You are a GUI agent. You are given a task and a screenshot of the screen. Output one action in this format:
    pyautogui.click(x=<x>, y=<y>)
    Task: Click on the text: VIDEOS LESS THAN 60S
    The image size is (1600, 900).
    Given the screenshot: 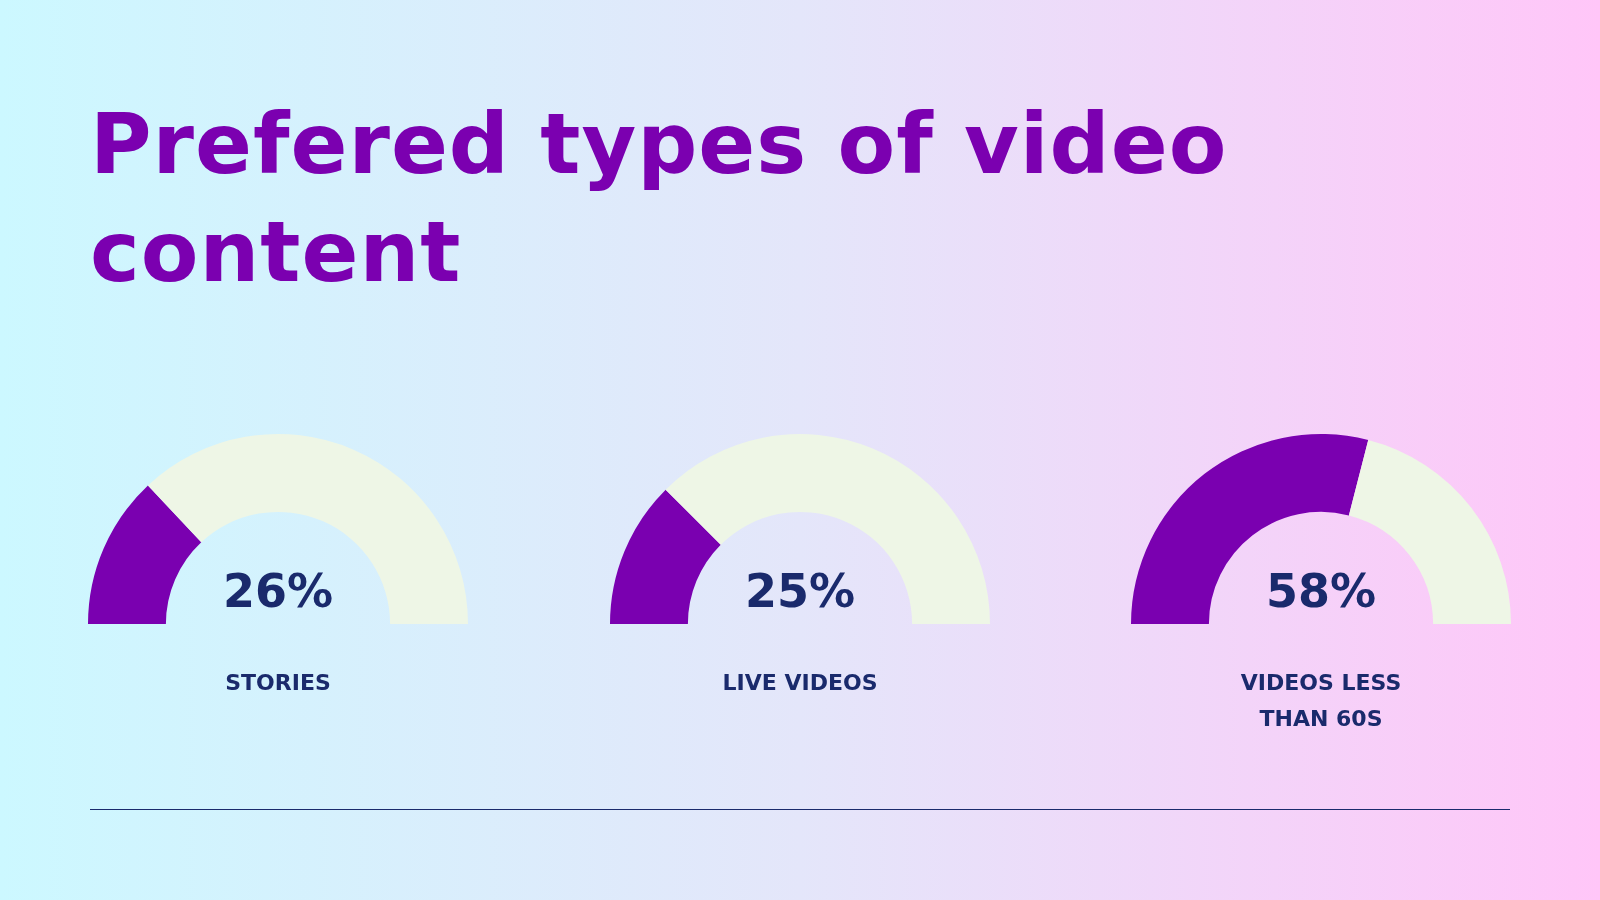 What is the action you would take?
    pyautogui.click(x=1321, y=701)
    